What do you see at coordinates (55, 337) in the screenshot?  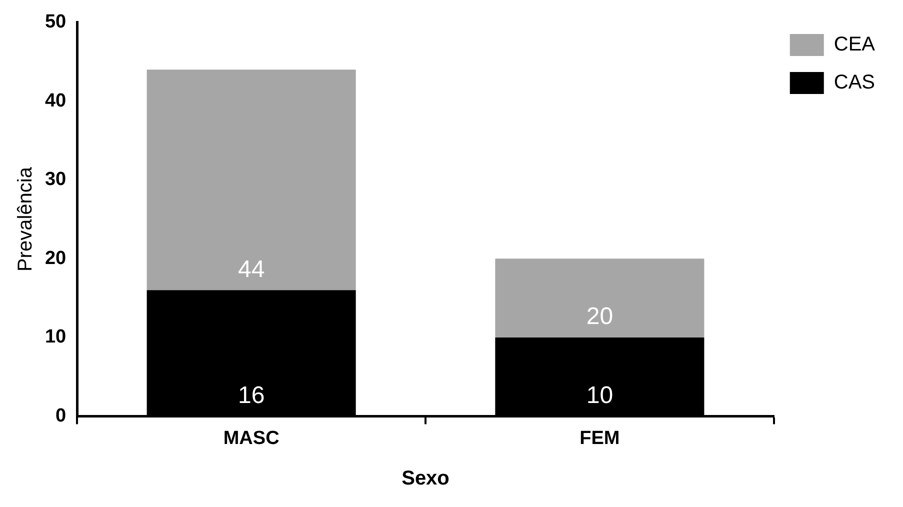 I see `y-tick-label: 10` at bounding box center [55, 337].